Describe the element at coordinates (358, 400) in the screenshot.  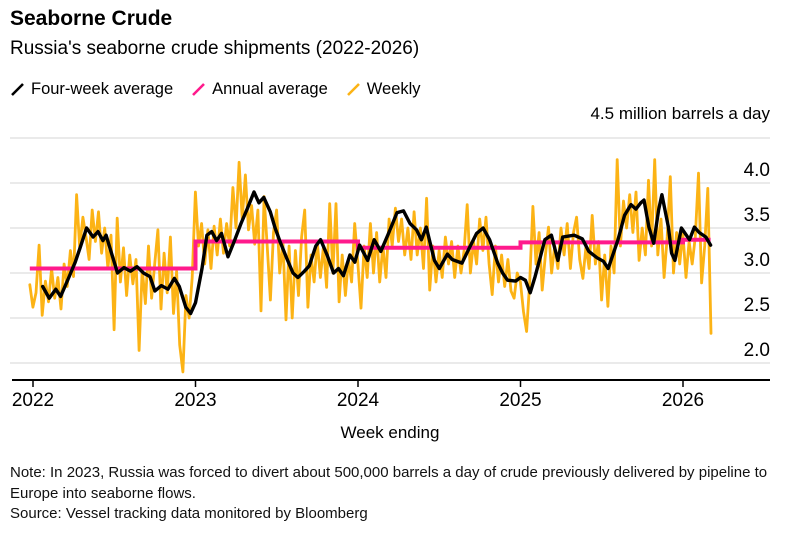
I see `x-tick-label: 2024` at that location.